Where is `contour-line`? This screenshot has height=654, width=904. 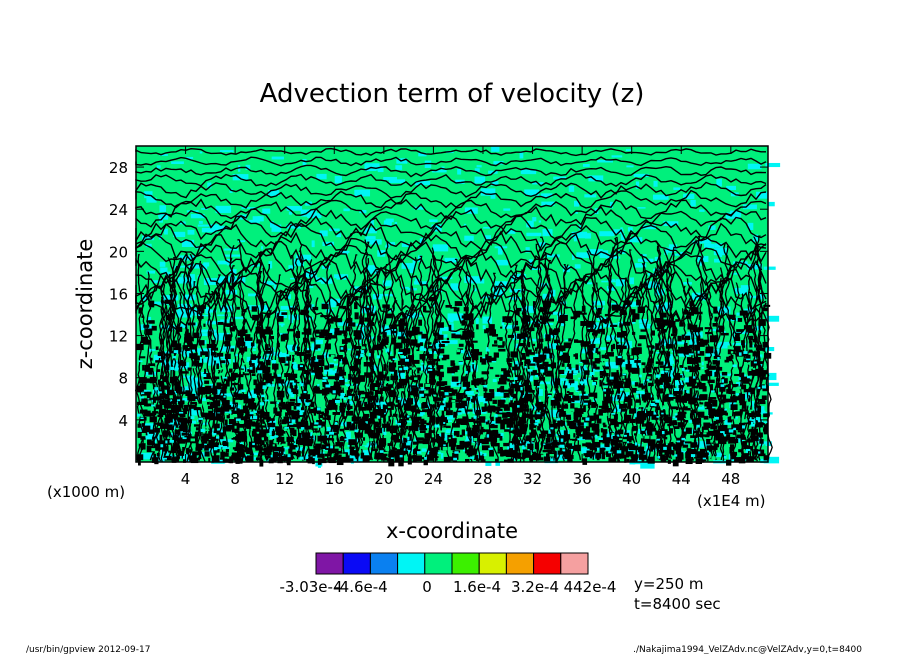
contour-line is located at coordinates (523, 375).